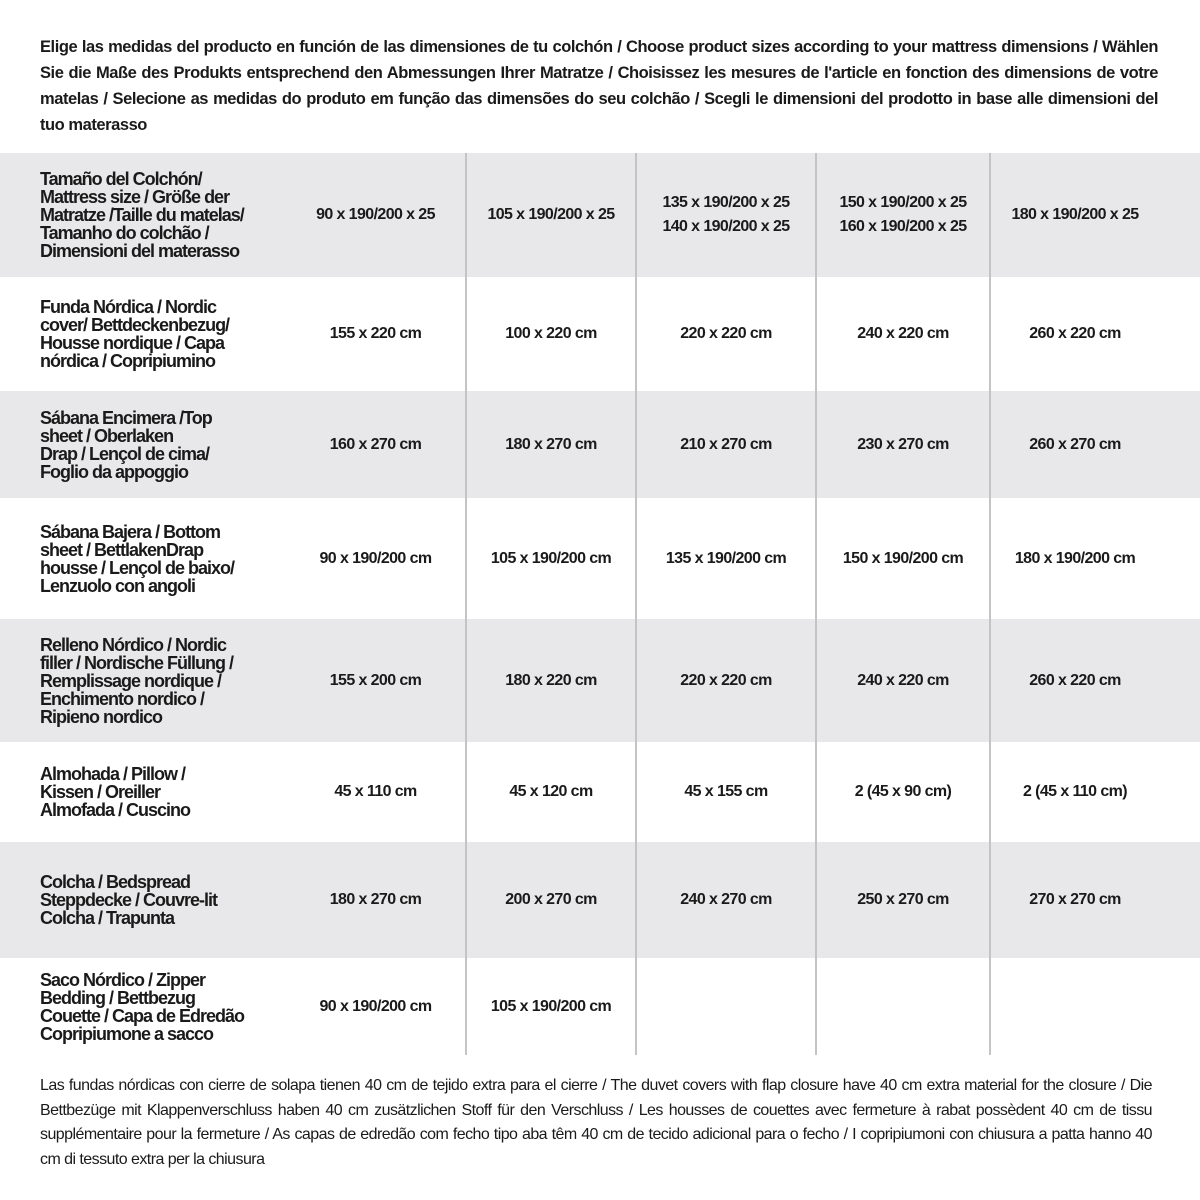  What do you see at coordinates (1075, 214) in the screenshot?
I see `size-cell: 180 x 190/200 x 25` at bounding box center [1075, 214].